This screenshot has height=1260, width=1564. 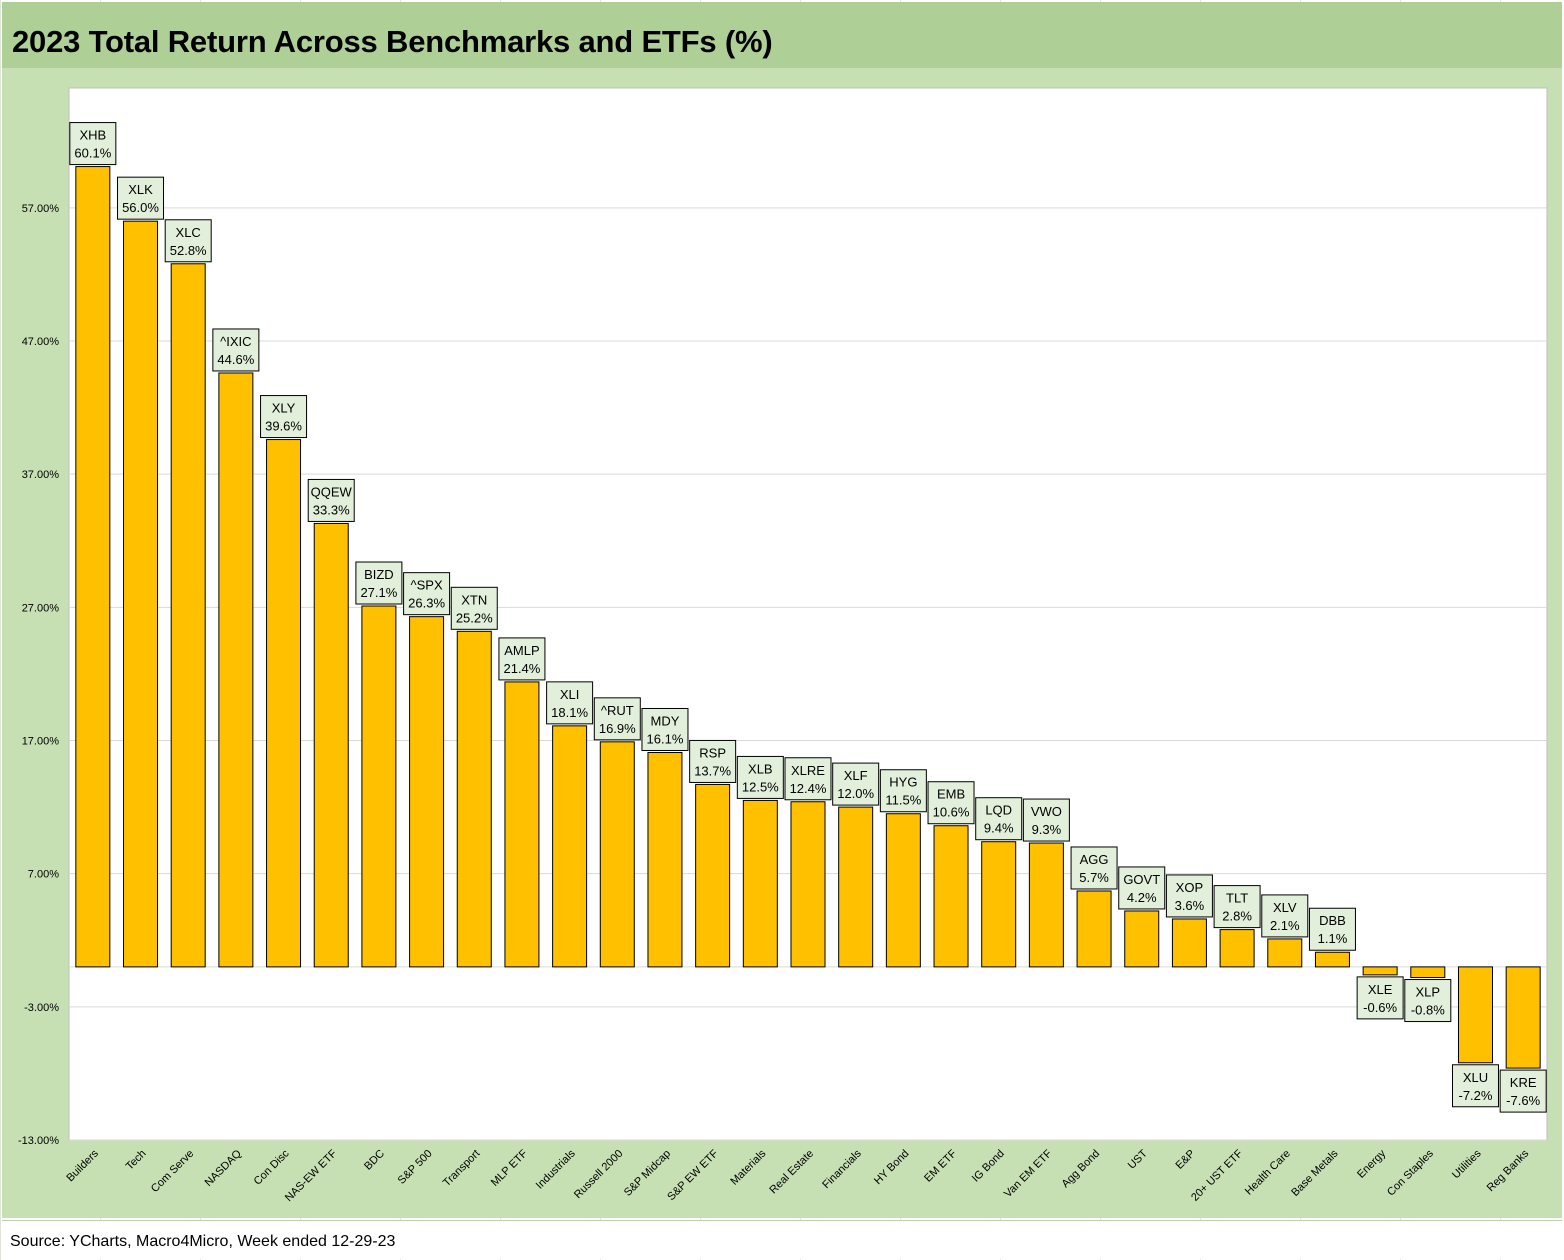 What do you see at coordinates (92, 153) in the screenshot?
I see `data-label-value: 60.1%` at bounding box center [92, 153].